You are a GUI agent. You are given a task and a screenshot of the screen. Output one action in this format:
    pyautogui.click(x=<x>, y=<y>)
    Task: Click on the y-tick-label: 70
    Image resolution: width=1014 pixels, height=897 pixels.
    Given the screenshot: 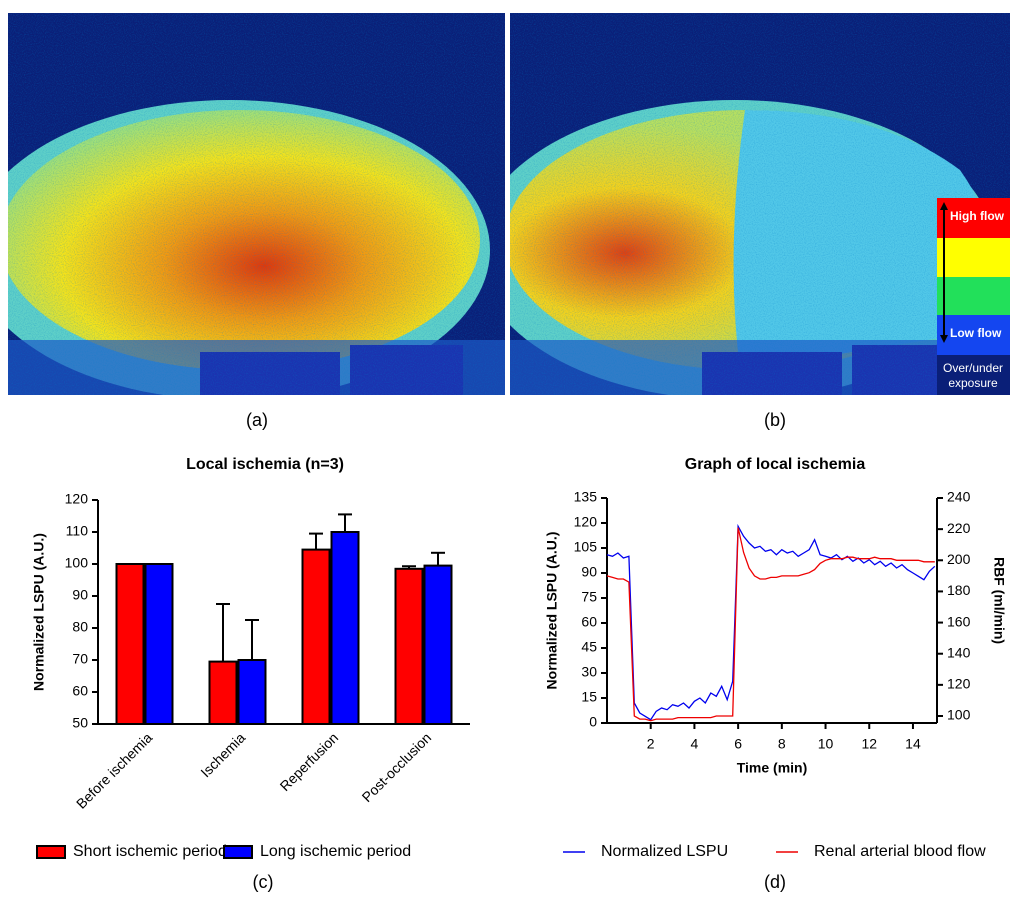 What is the action you would take?
    pyautogui.click(x=80, y=659)
    